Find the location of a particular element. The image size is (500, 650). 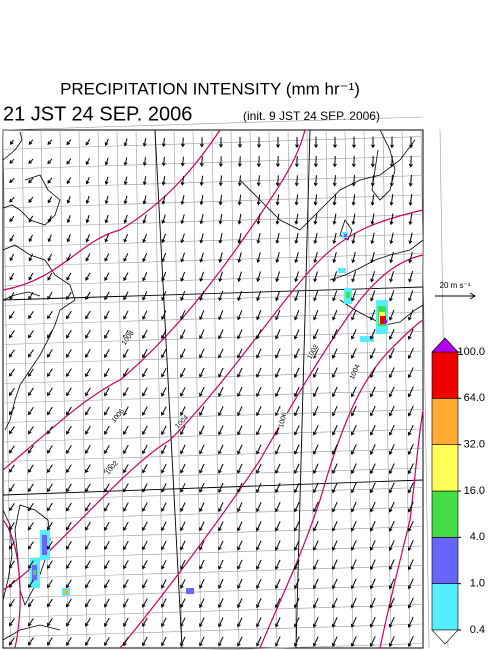

title: PRECIPITATION INTENSITY (mm hr⁻¹) is located at coordinates (210, 88).